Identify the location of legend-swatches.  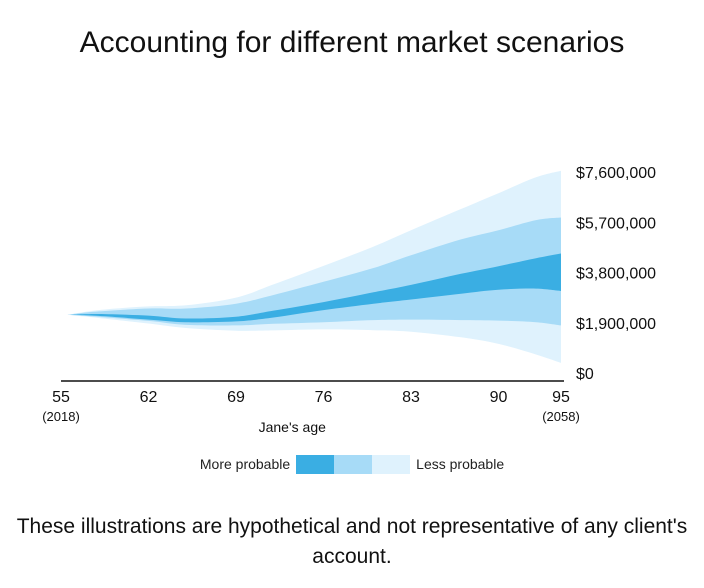
(353, 464).